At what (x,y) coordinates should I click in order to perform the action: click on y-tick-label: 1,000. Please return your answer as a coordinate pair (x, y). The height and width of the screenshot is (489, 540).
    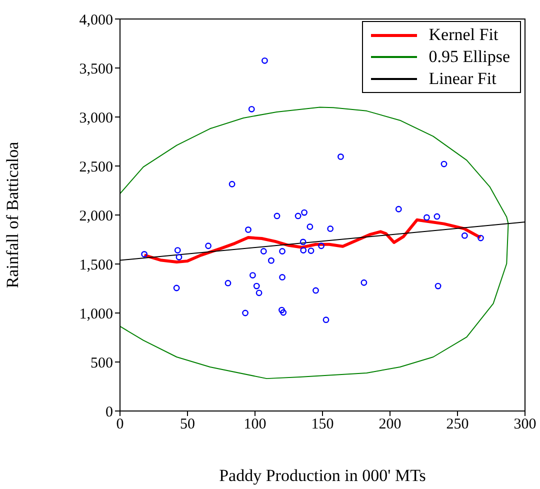
    Looking at the image, I should click on (96, 314).